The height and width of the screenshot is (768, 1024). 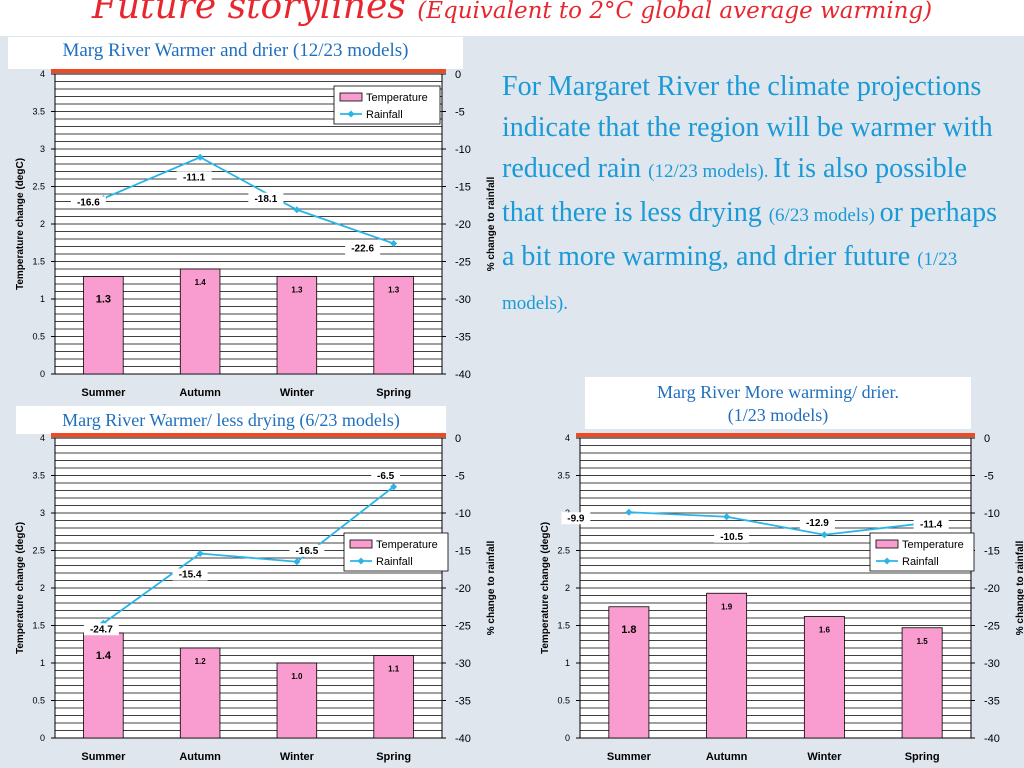 I want to click on body-text-run: (1/23 models)., so click(x=730, y=281).